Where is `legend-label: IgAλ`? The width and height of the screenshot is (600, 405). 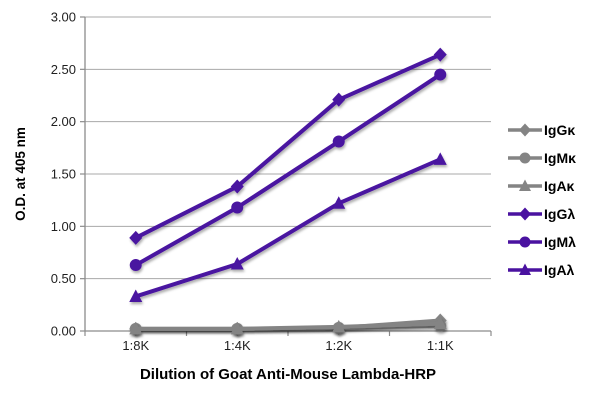
legend-label: IgAλ is located at coordinates (559, 269).